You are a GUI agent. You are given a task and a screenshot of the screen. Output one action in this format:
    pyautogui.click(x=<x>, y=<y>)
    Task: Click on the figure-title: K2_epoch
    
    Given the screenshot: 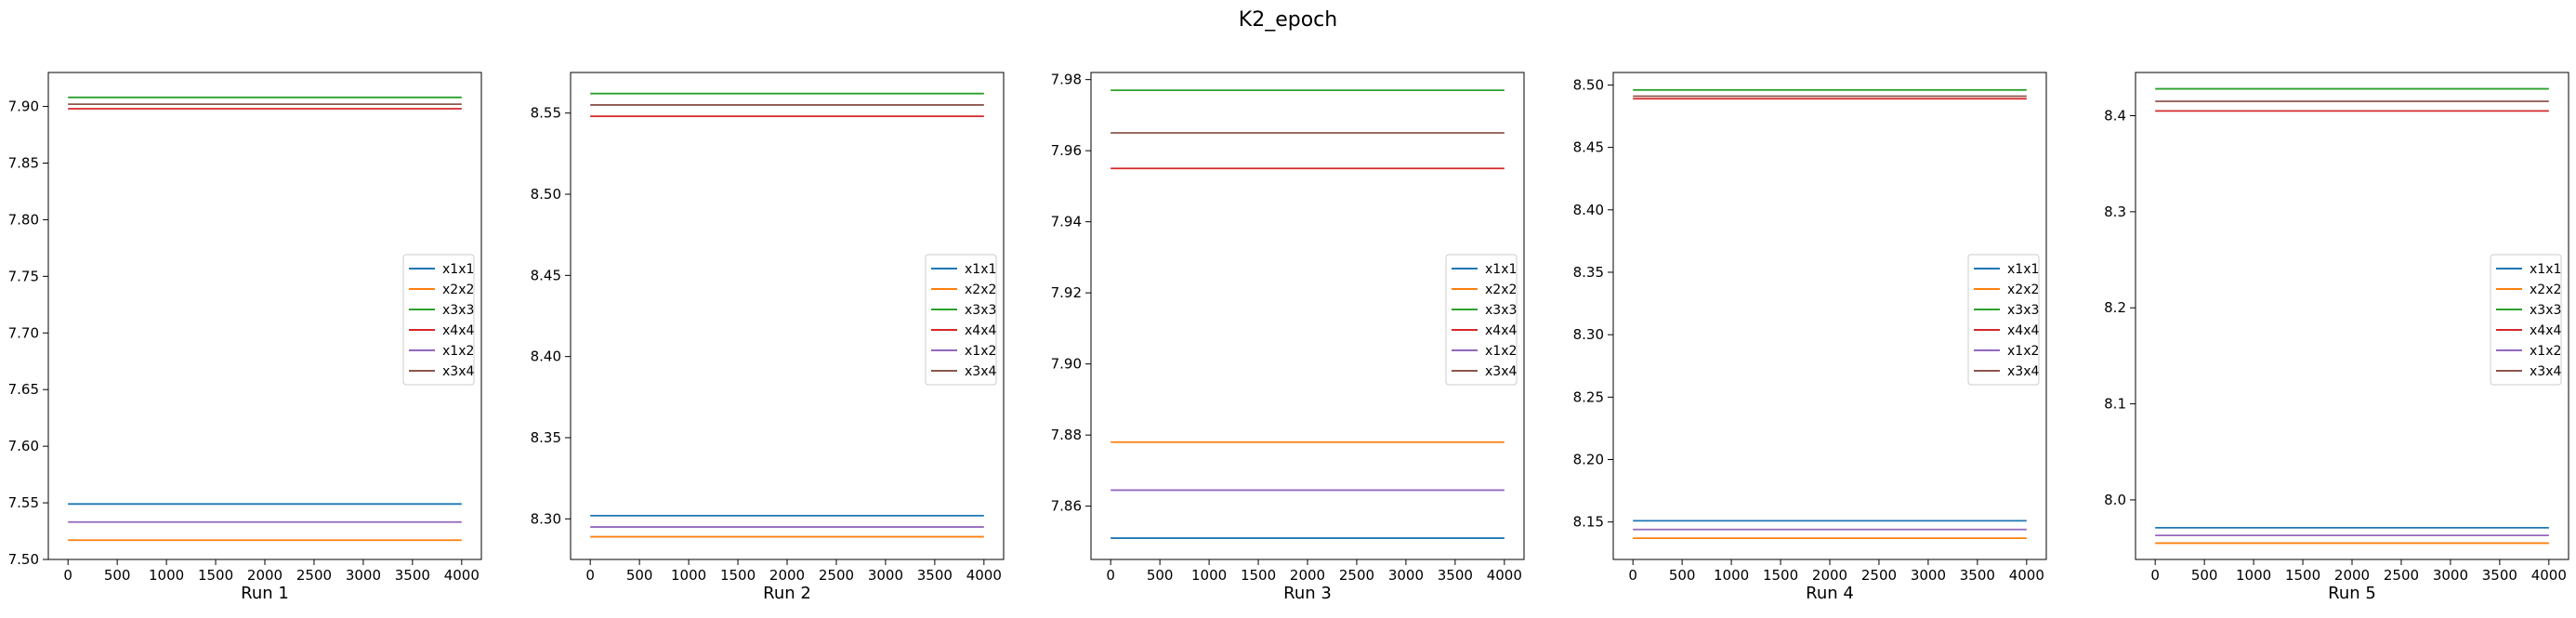 What is the action you would take?
    pyautogui.click(x=1288, y=20)
    